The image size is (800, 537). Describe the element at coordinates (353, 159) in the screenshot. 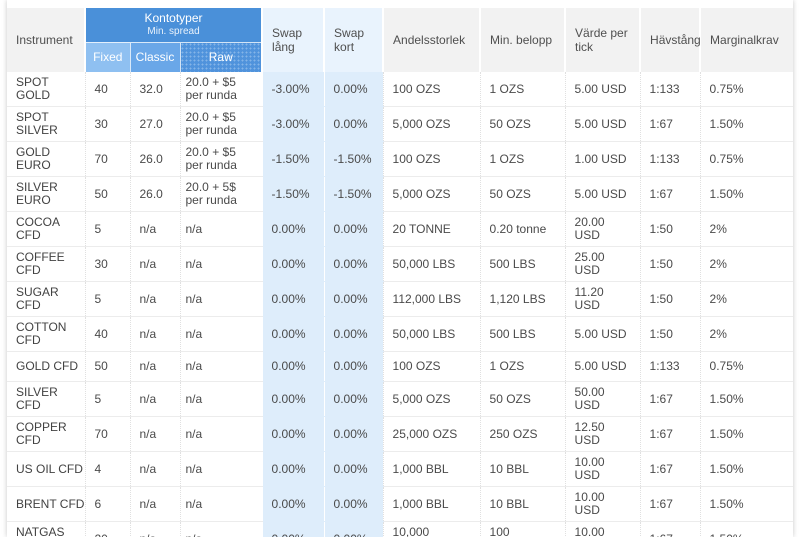

I see `cell-swap-short: -1.50%` at that location.